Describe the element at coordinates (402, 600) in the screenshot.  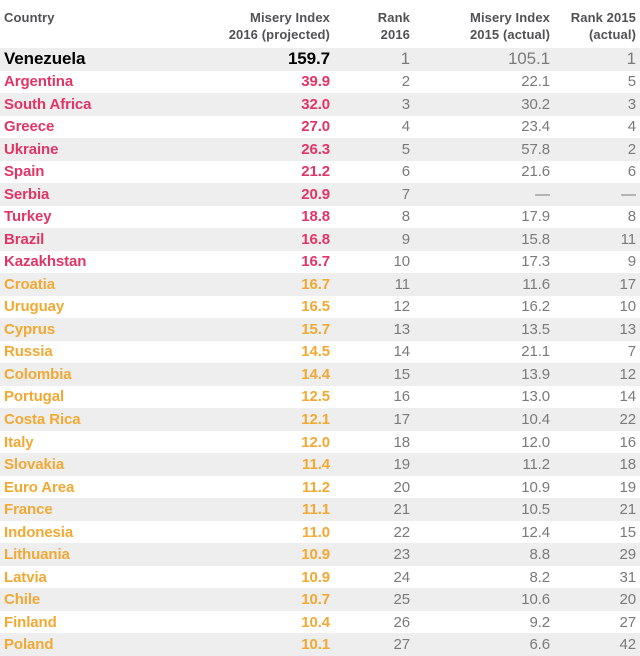
I see `cell-rank2016: 25` at that location.